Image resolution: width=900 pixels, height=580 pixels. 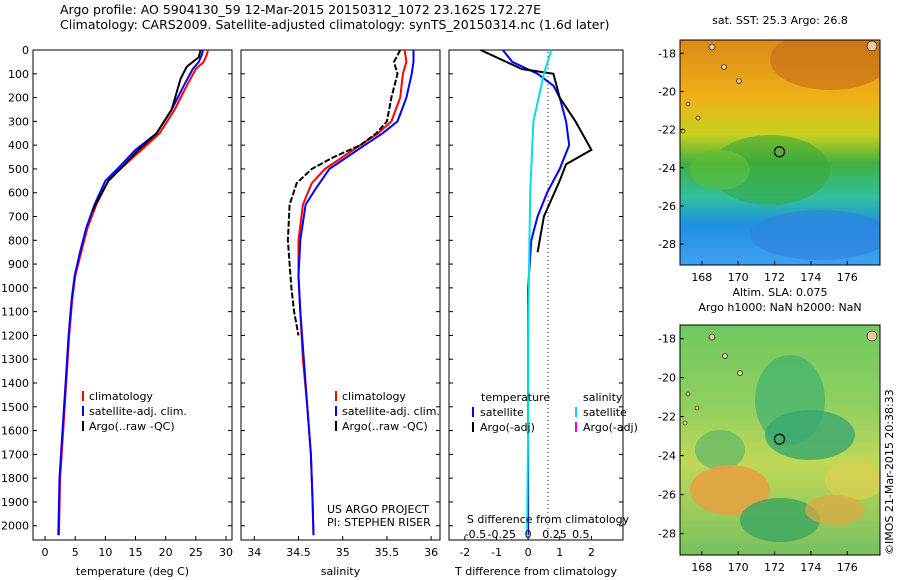 What do you see at coordinates (196, 552) in the screenshot?
I see `x-tick-label: 25` at bounding box center [196, 552].